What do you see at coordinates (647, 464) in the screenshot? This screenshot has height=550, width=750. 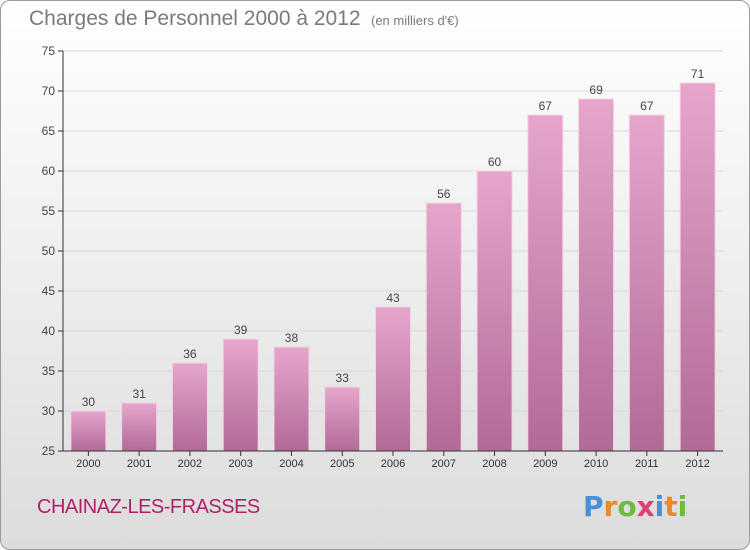 I see `x-tick-label: 2011` at bounding box center [647, 464].